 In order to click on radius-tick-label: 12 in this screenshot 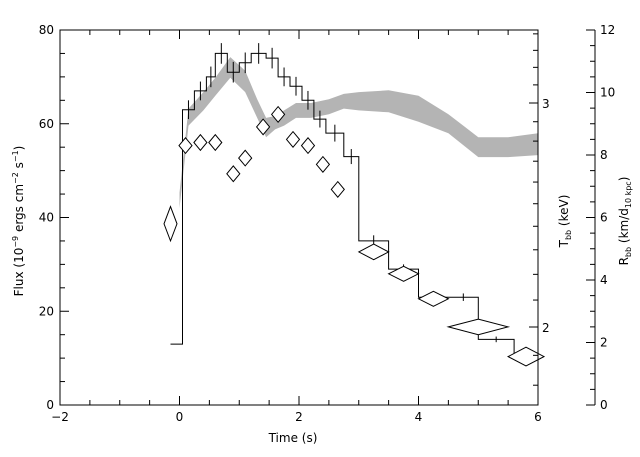, I will do `click(607, 30)`.